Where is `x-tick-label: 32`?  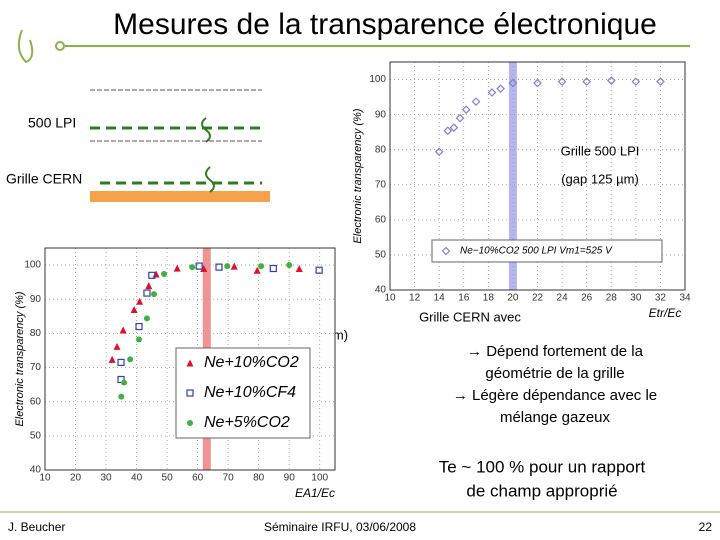
x-tick-label: 32 is located at coordinates (661, 298).